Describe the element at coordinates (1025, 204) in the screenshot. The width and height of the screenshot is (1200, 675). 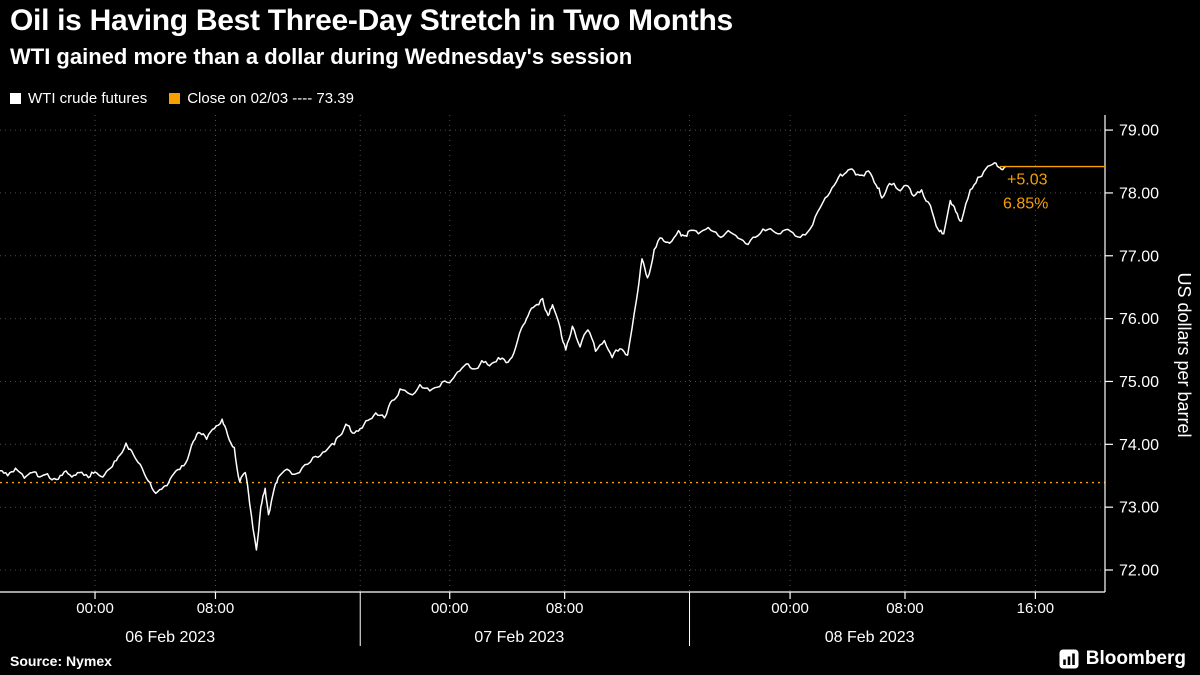
I see `svg-text: 6.85%` at that location.